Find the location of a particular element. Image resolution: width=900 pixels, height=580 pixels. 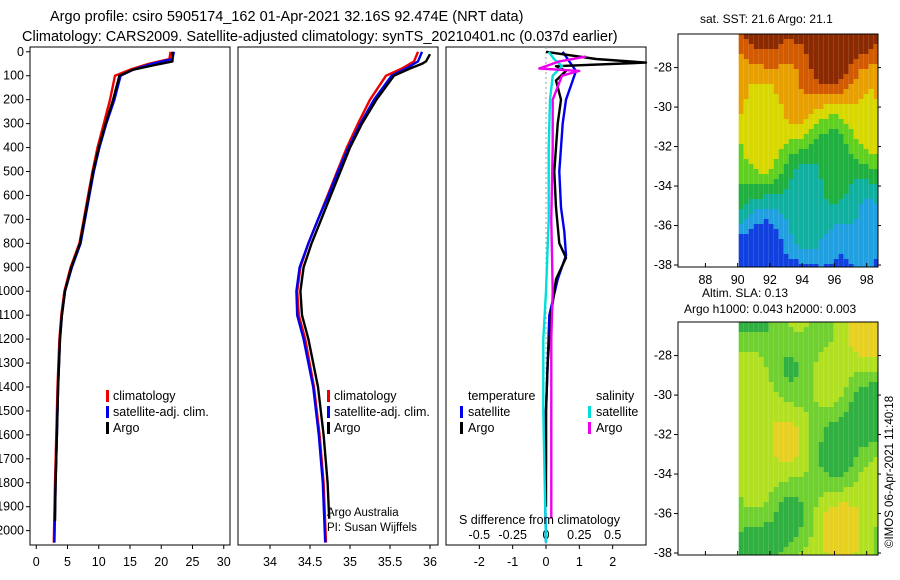

legend-label-sal-argo: Argo is located at coordinates (609, 428).